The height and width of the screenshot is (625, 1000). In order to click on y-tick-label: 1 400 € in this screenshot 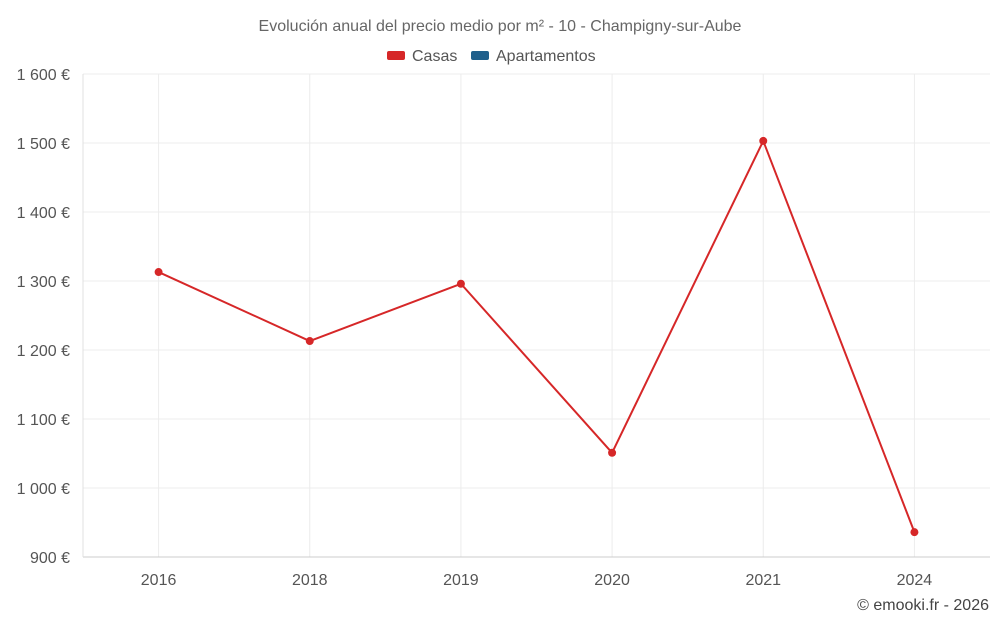, I will do `click(43, 213)`.